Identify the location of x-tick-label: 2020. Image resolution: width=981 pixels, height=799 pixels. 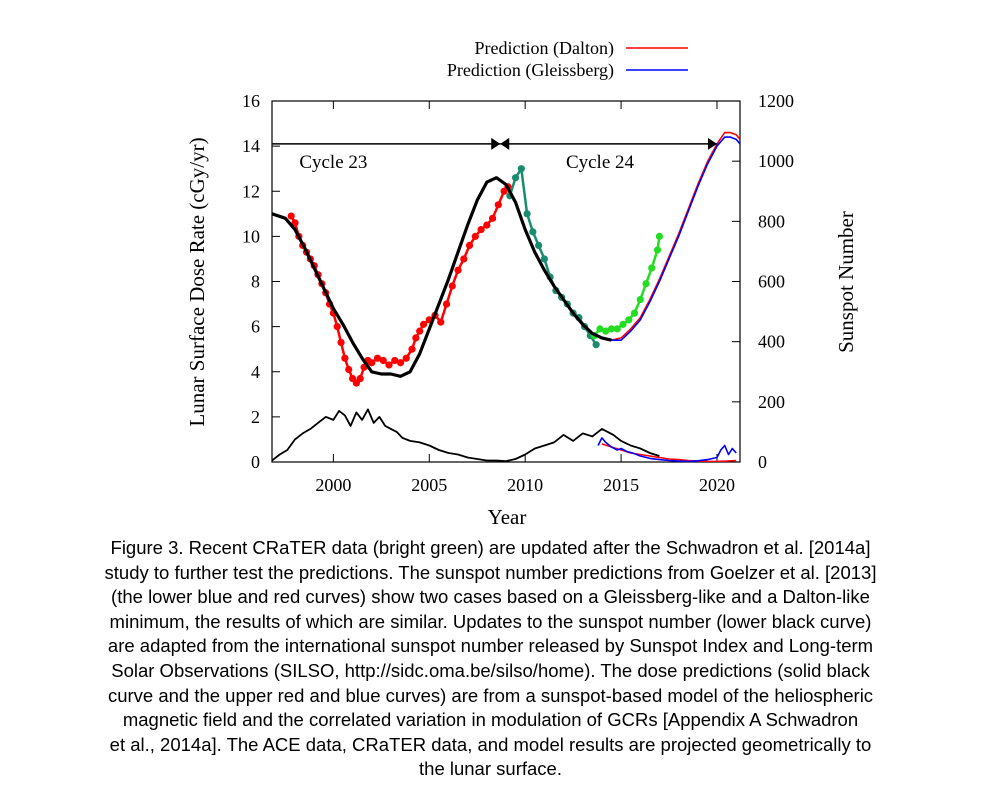
(717, 485).